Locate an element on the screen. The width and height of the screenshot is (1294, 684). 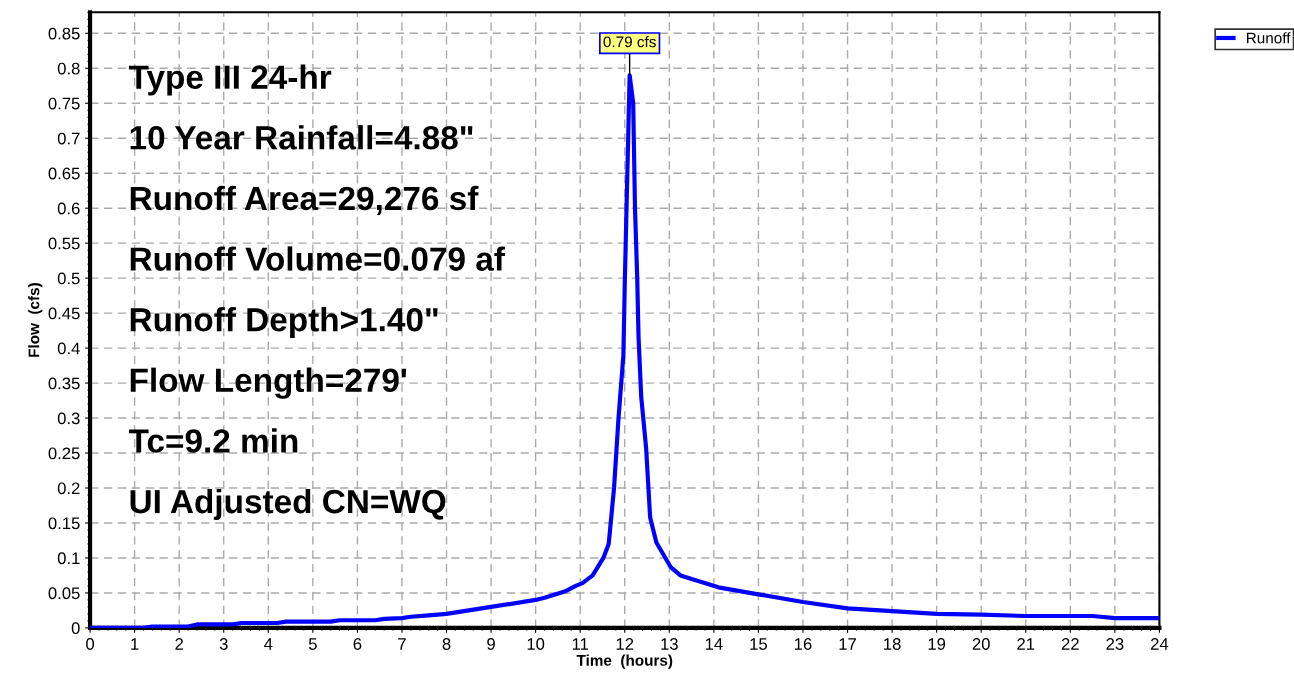
x-tick-label: 11 is located at coordinates (580, 644).